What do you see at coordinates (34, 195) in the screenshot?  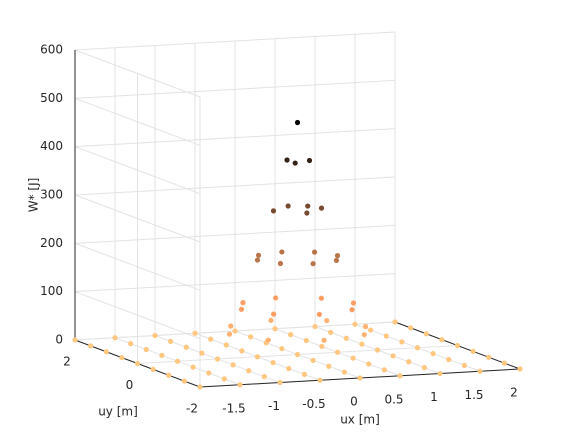 I see `z-axis-label: W* [J]` at bounding box center [34, 195].